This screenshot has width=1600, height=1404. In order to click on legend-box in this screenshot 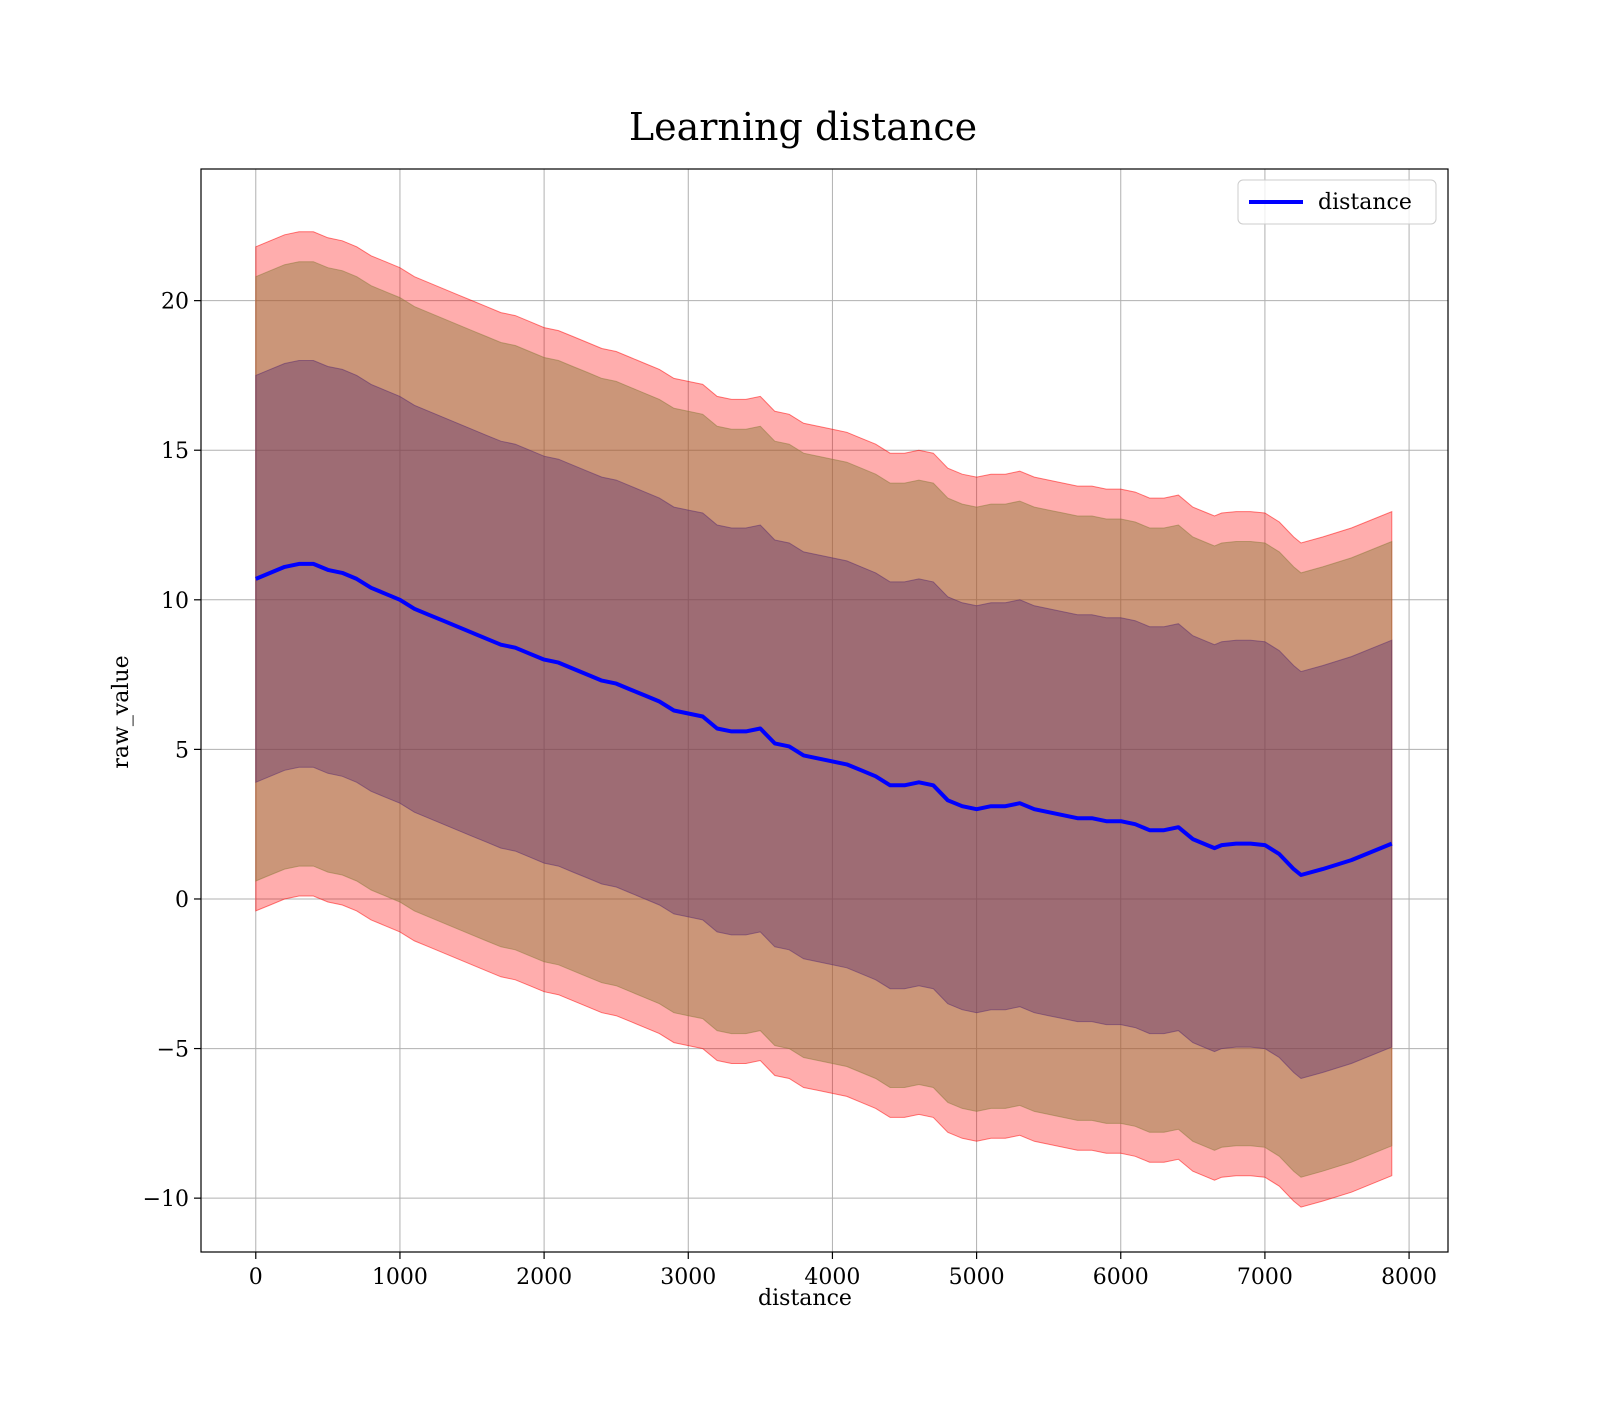, I will do `click(1337, 202)`.